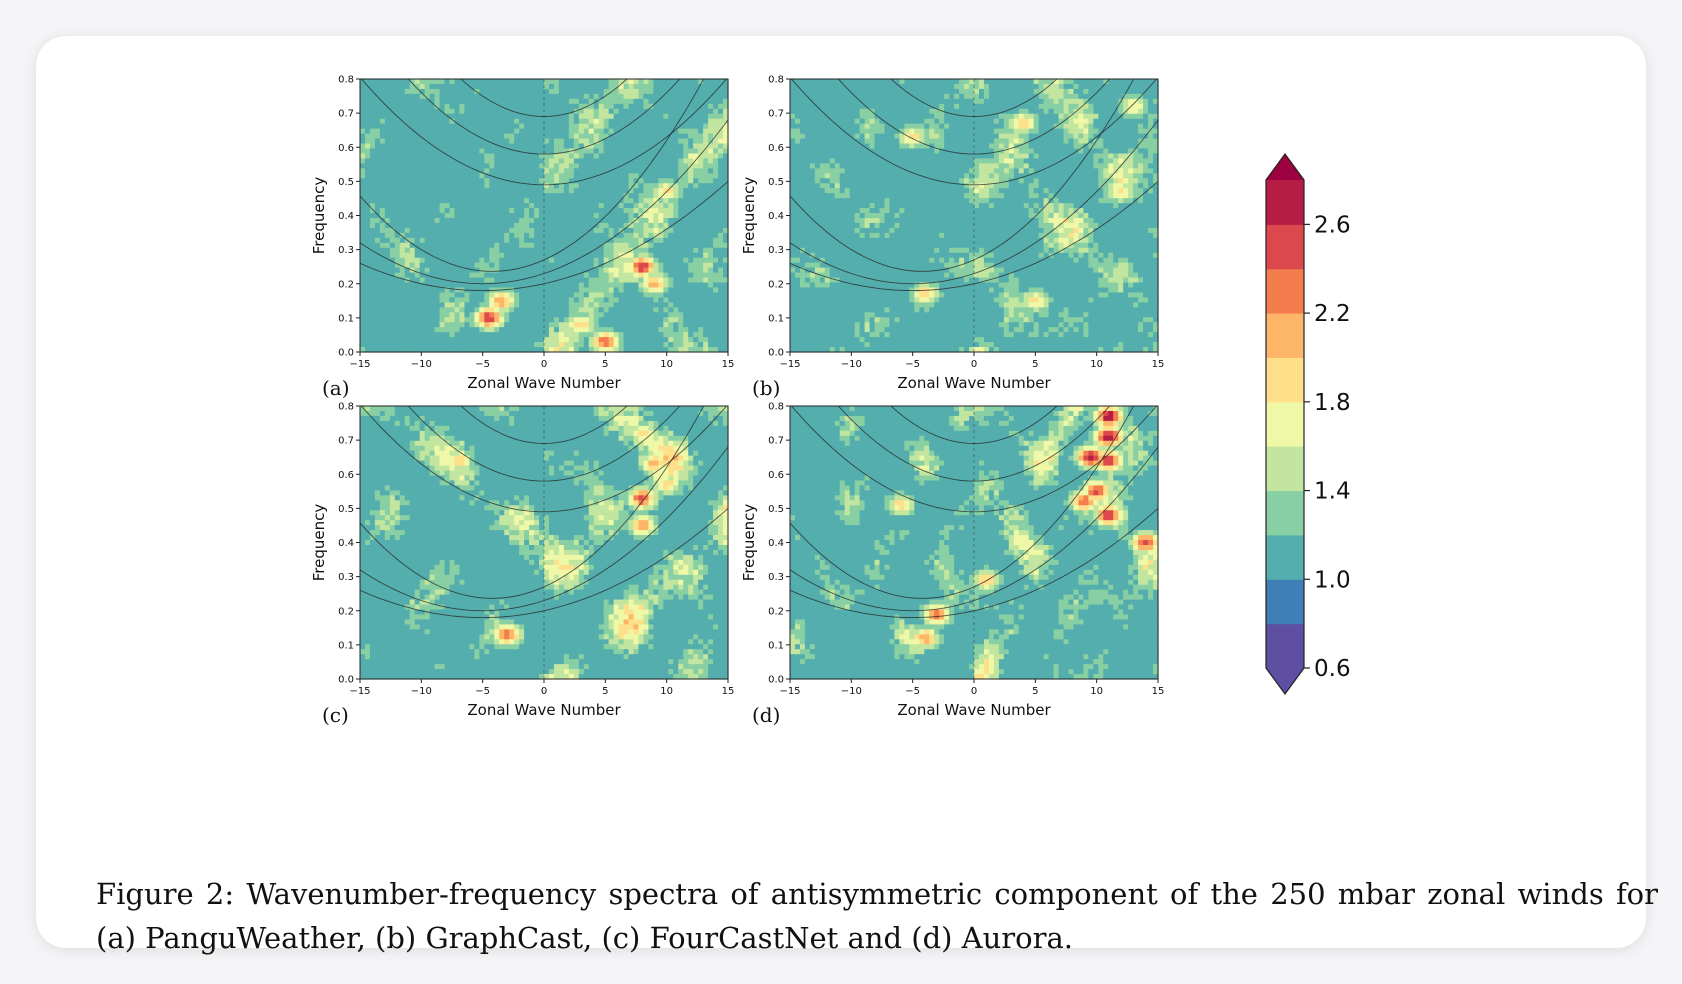 This screenshot has width=1682, height=984. I want to click on colorbar-tick-label: 1.4, so click(1332, 492).